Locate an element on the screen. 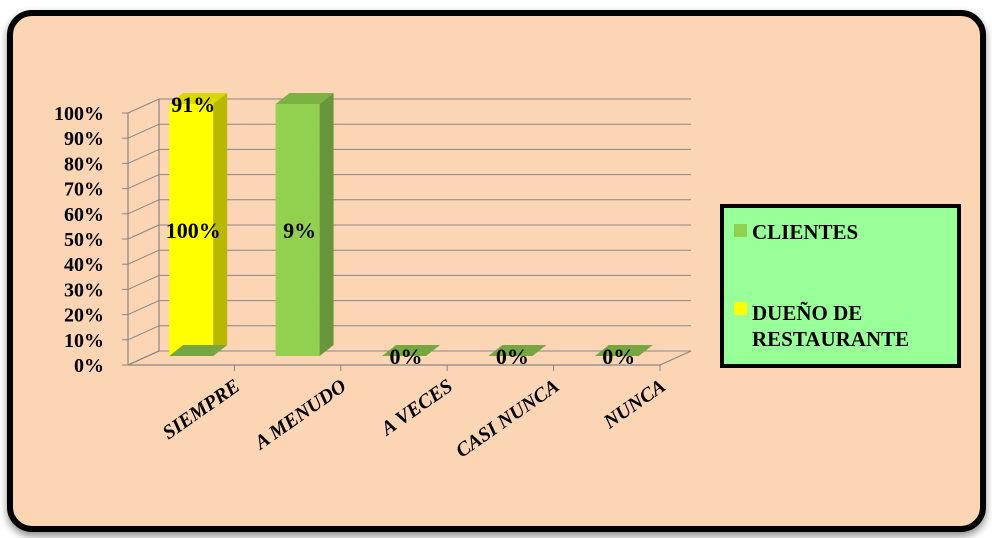  legend-box is located at coordinates (840, 286).